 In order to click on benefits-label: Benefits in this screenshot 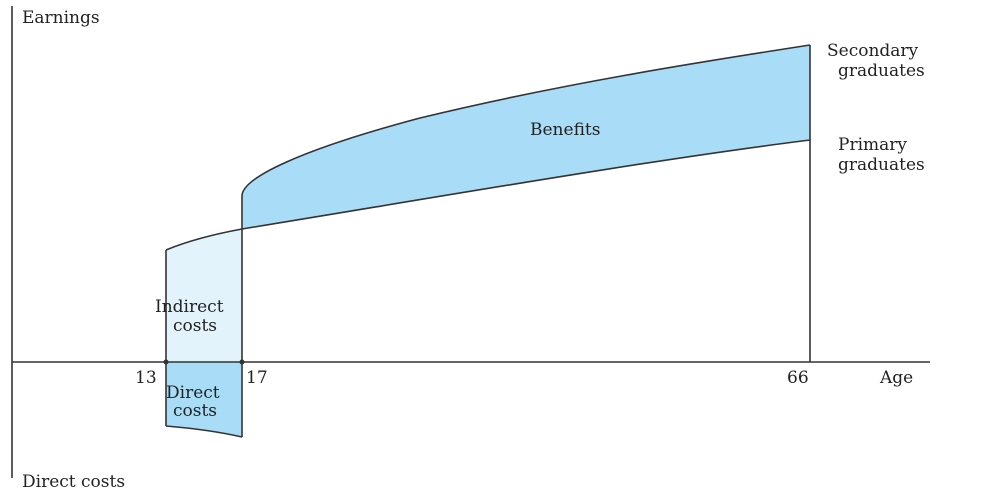, I will do `click(565, 130)`.